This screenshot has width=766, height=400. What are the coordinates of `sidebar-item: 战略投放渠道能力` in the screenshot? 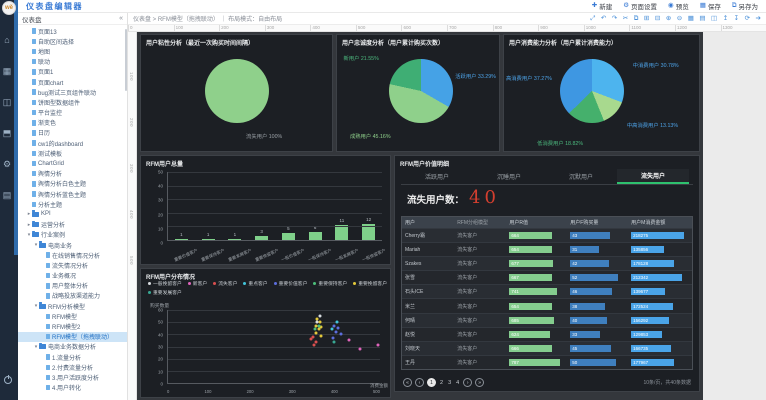 It's located at (72, 296).